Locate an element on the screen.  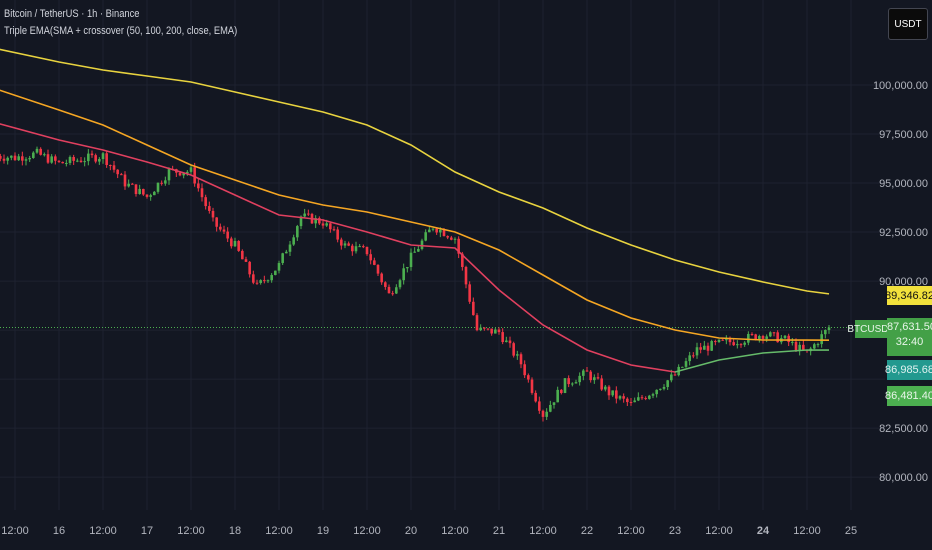
last-price: 87,631.50 is located at coordinates (909, 327).